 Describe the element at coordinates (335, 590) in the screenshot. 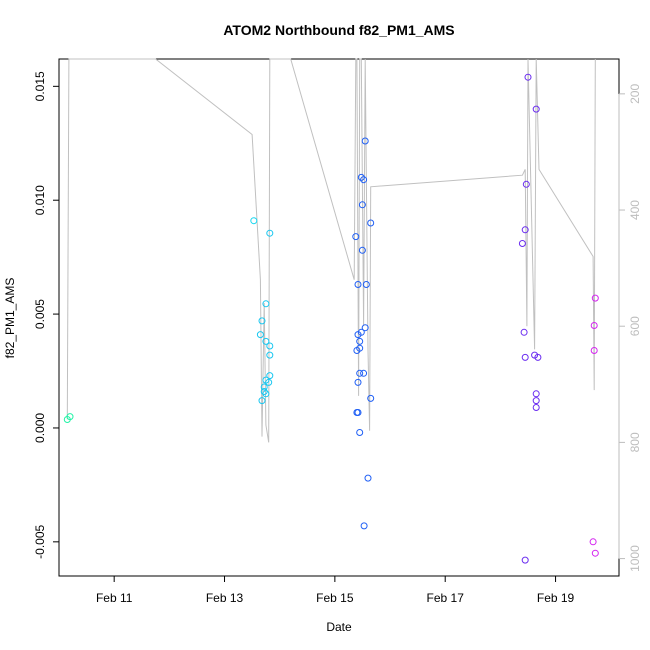

I see `x-axis: Feb 11 Feb 13 Feb 15 Feb 17 Feb 19` at that location.